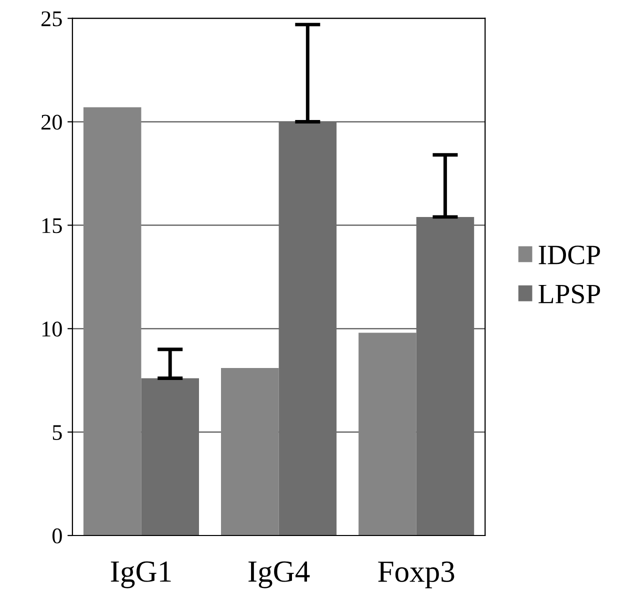 The image size is (630, 612). Describe the element at coordinates (57, 432) in the screenshot. I see `y-tick-label: 5` at that location.